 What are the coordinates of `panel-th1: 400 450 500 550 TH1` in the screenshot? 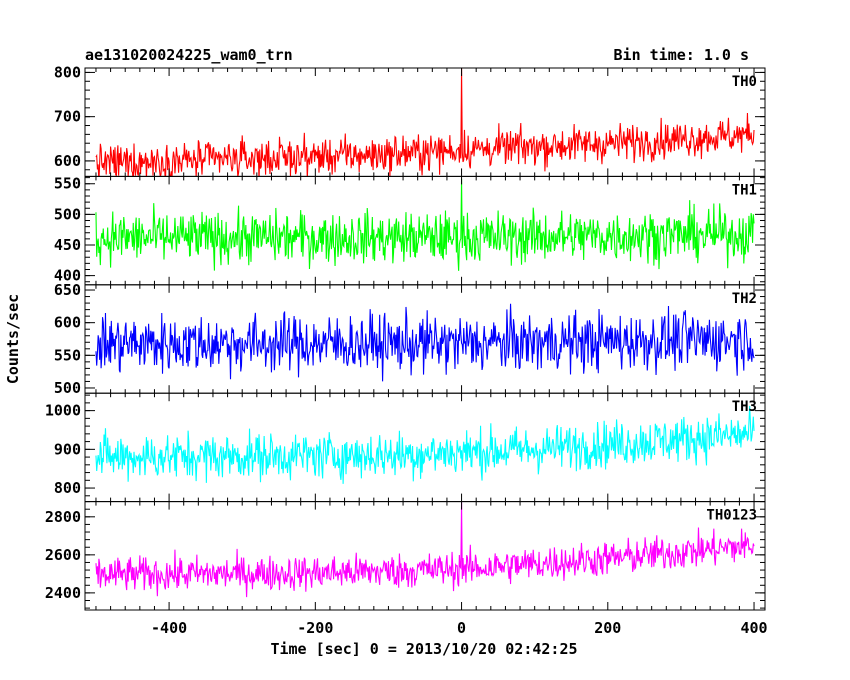 It's located at (410, 230).